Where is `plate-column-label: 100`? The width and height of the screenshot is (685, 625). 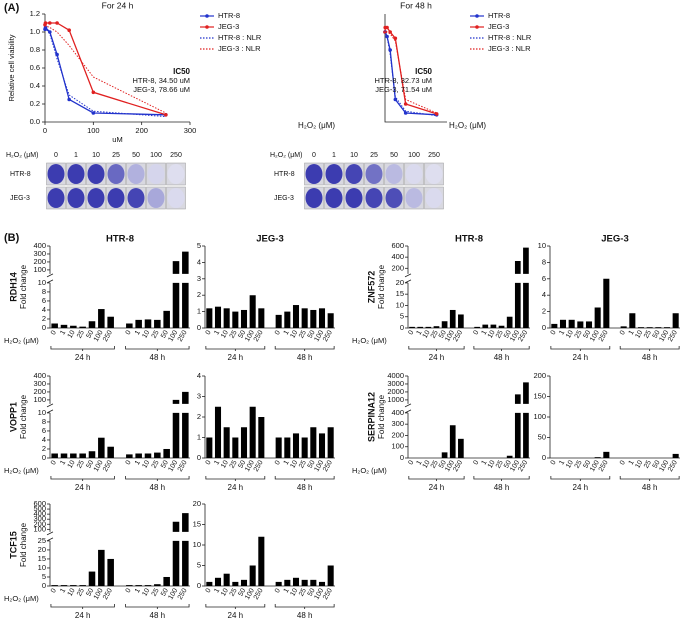 plate-column-label: 100 is located at coordinates (414, 155).